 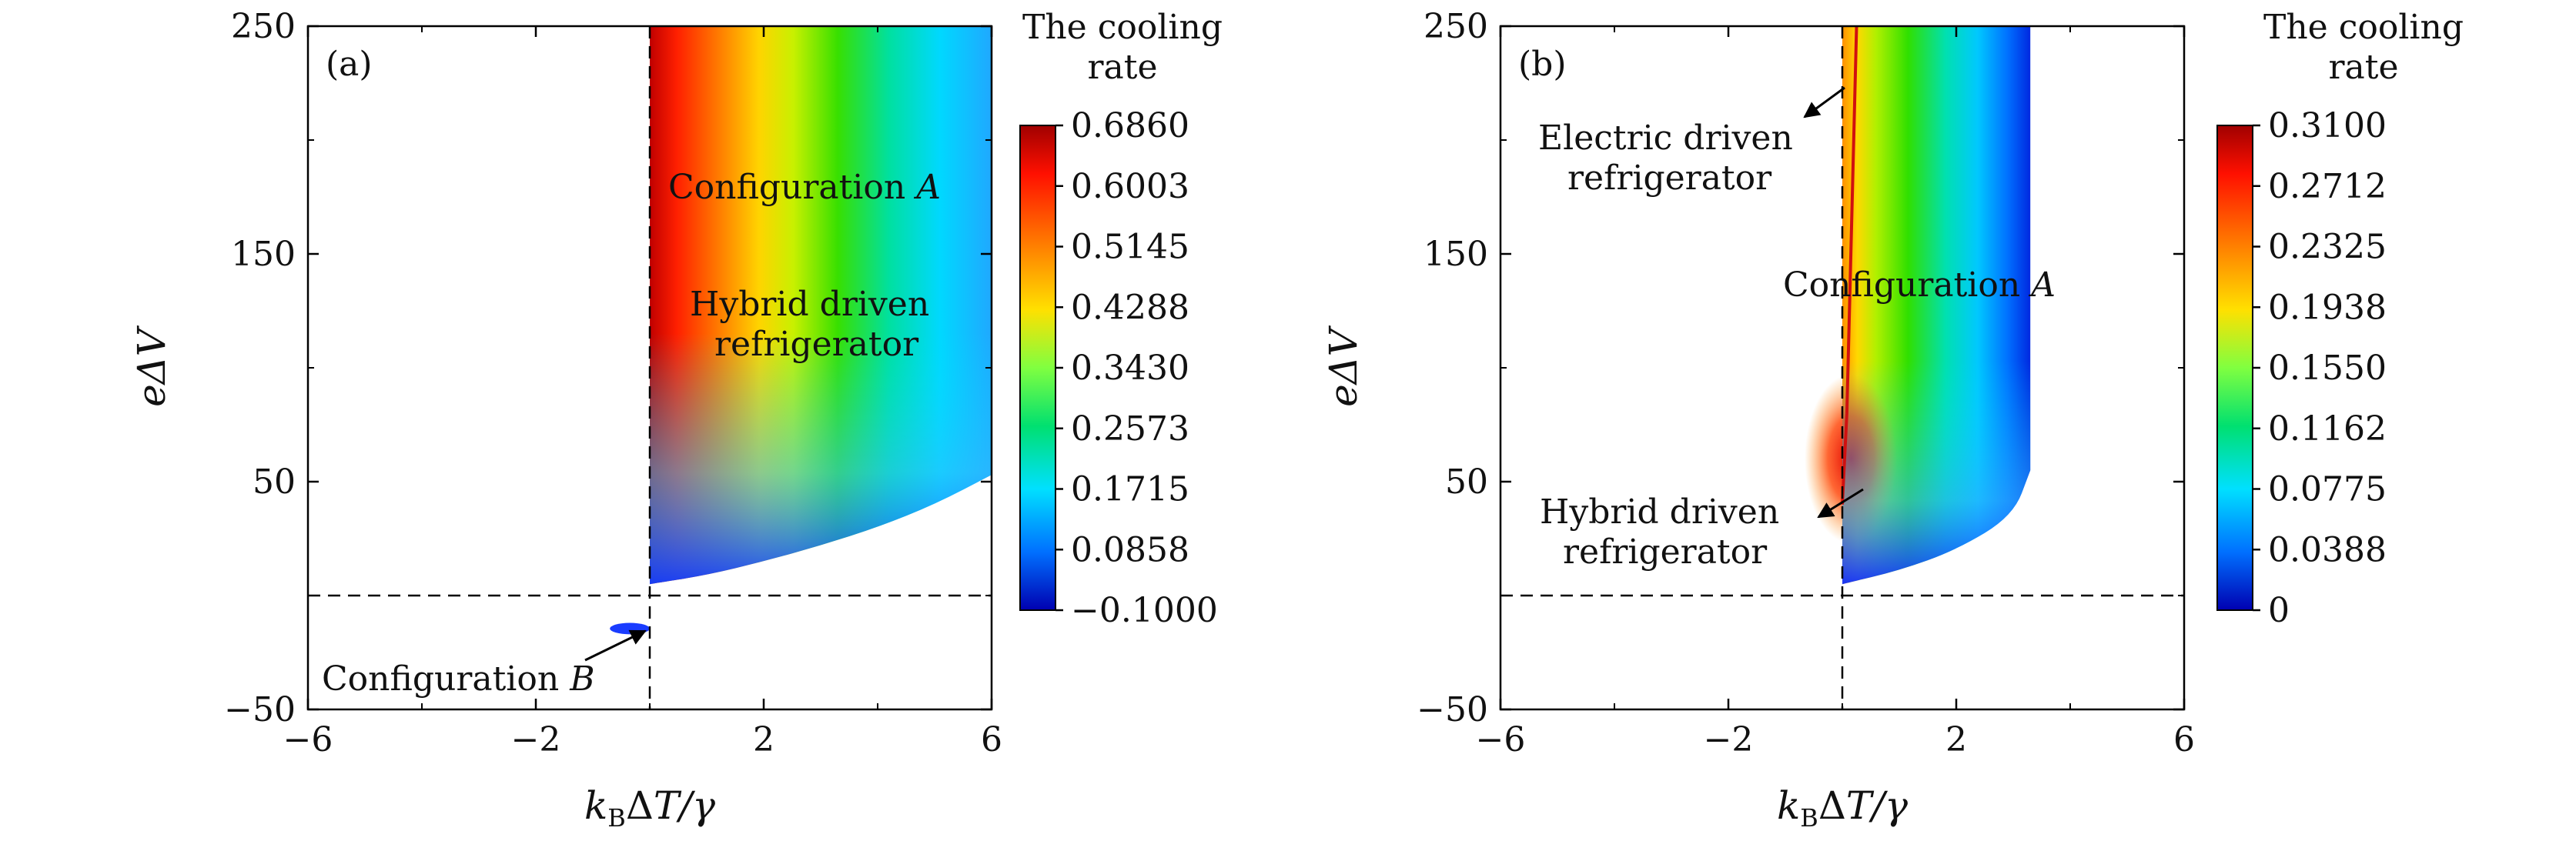 What do you see at coordinates (1130, 549) in the screenshot?
I see `colorbar-tick-label: 0.0858` at bounding box center [1130, 549].